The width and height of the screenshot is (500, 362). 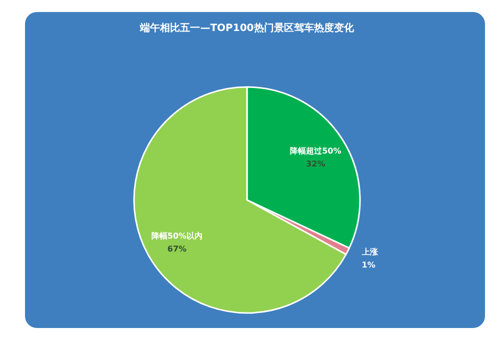 I want to click on slice-label: 上涨, so click(x=369, y=251).